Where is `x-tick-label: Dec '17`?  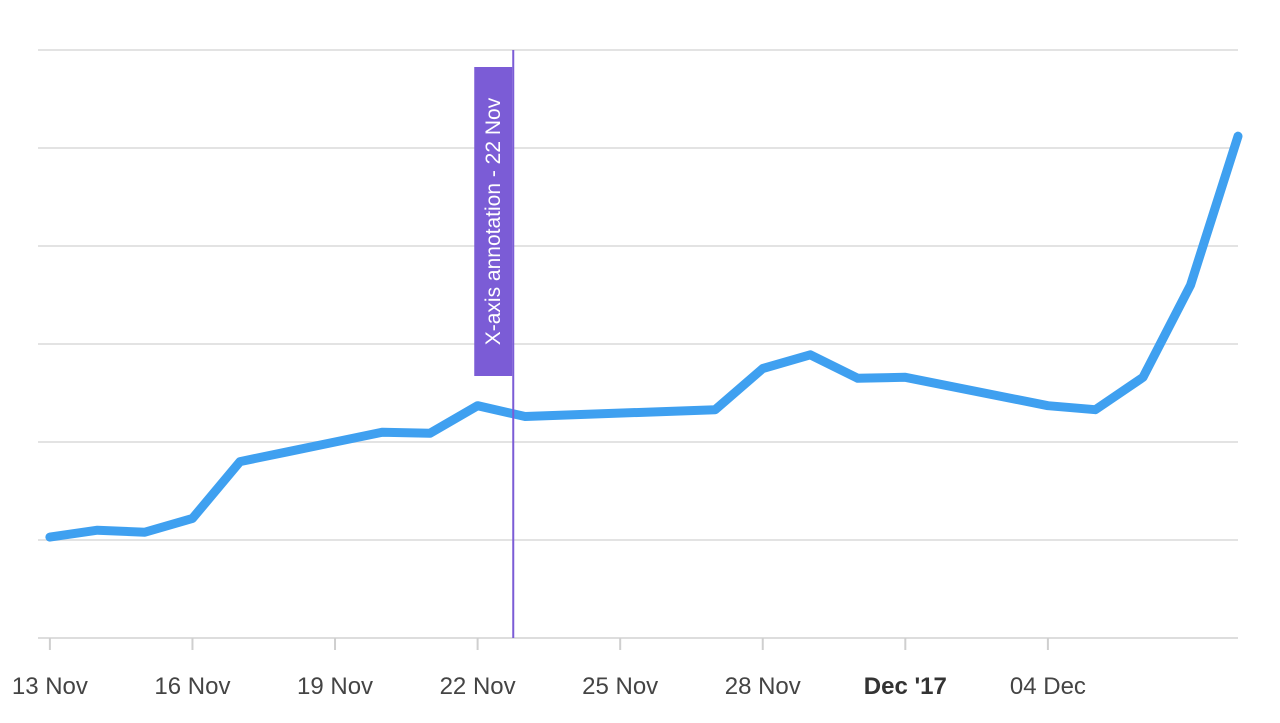
x-tick-label: Dec '17 is located at coordinates (905, 686).